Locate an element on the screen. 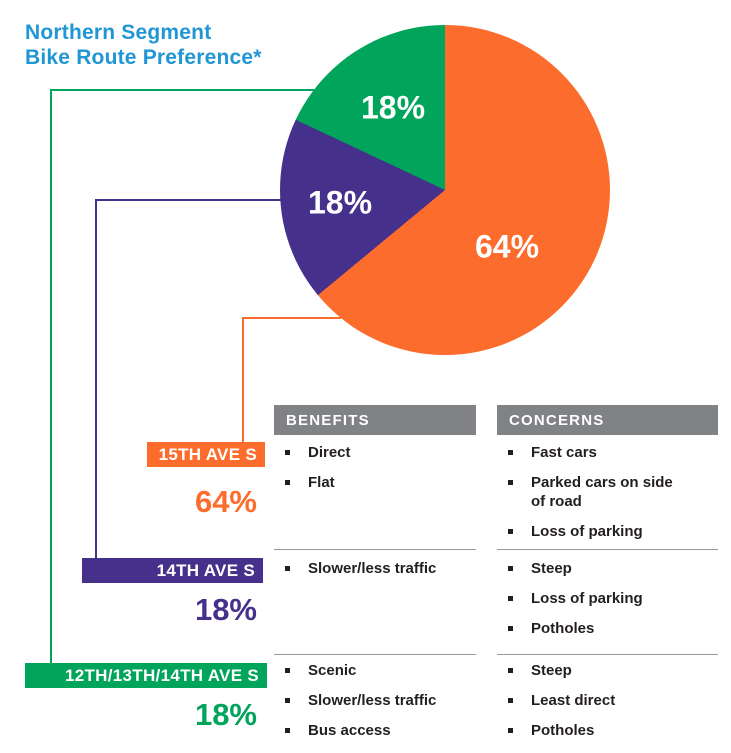 The image size is (731, 753). benefits-list-14th-ave: Slower/less traffic is located at coordinates (380, 574).